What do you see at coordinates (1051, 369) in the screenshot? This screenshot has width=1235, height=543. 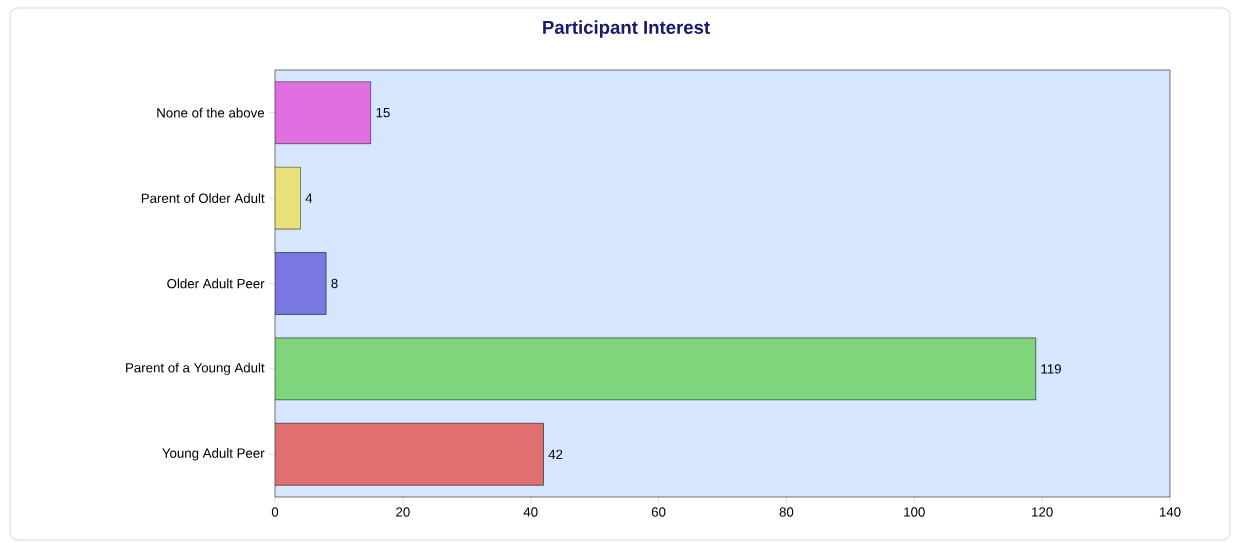 I see `data-label: 119` at bounding box center [1051, 369].